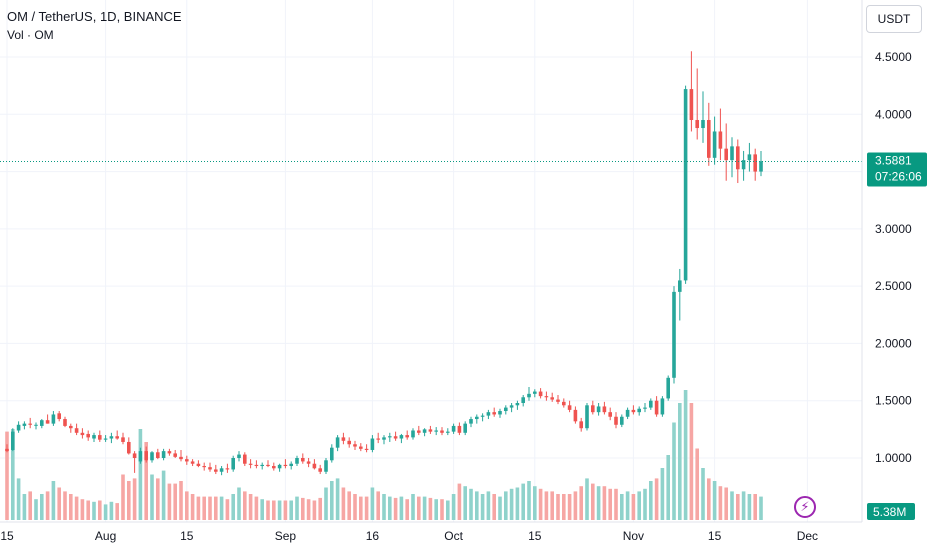 The height and width of the screenshot is (550, 932). What do you see at coordinates (894, 19) in the screenshot?
I see `currency-button: USDT` at bounding box center [894, 19].